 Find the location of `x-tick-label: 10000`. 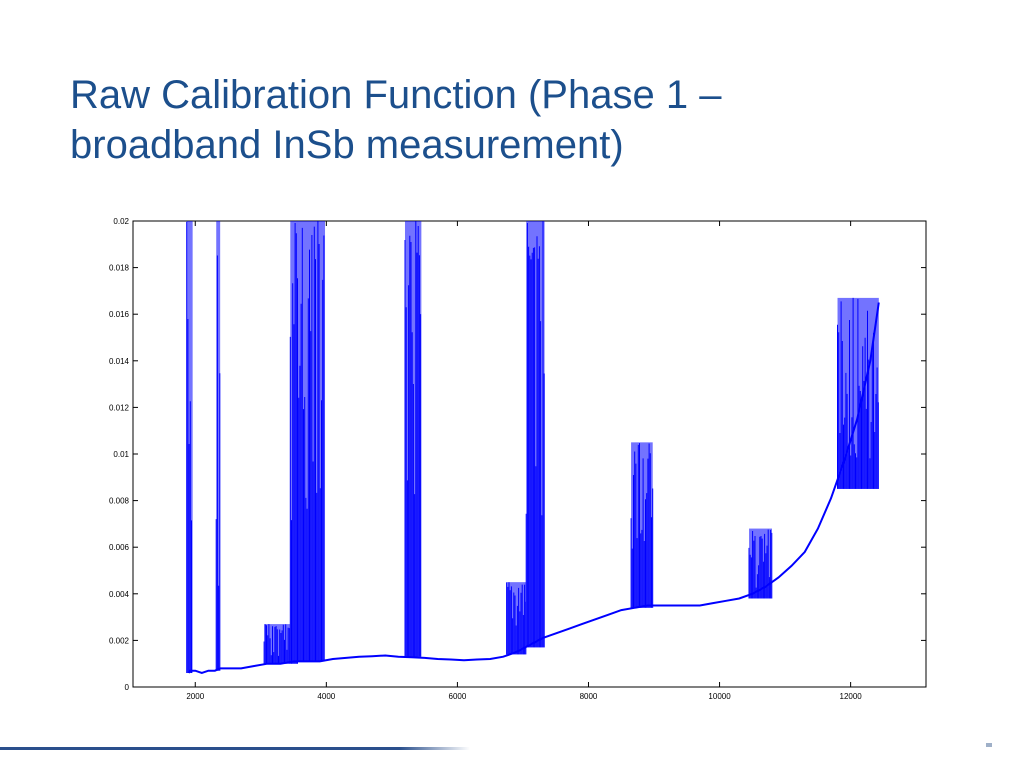

x-tick-label: 10000 is located at coordinates (719, 696).